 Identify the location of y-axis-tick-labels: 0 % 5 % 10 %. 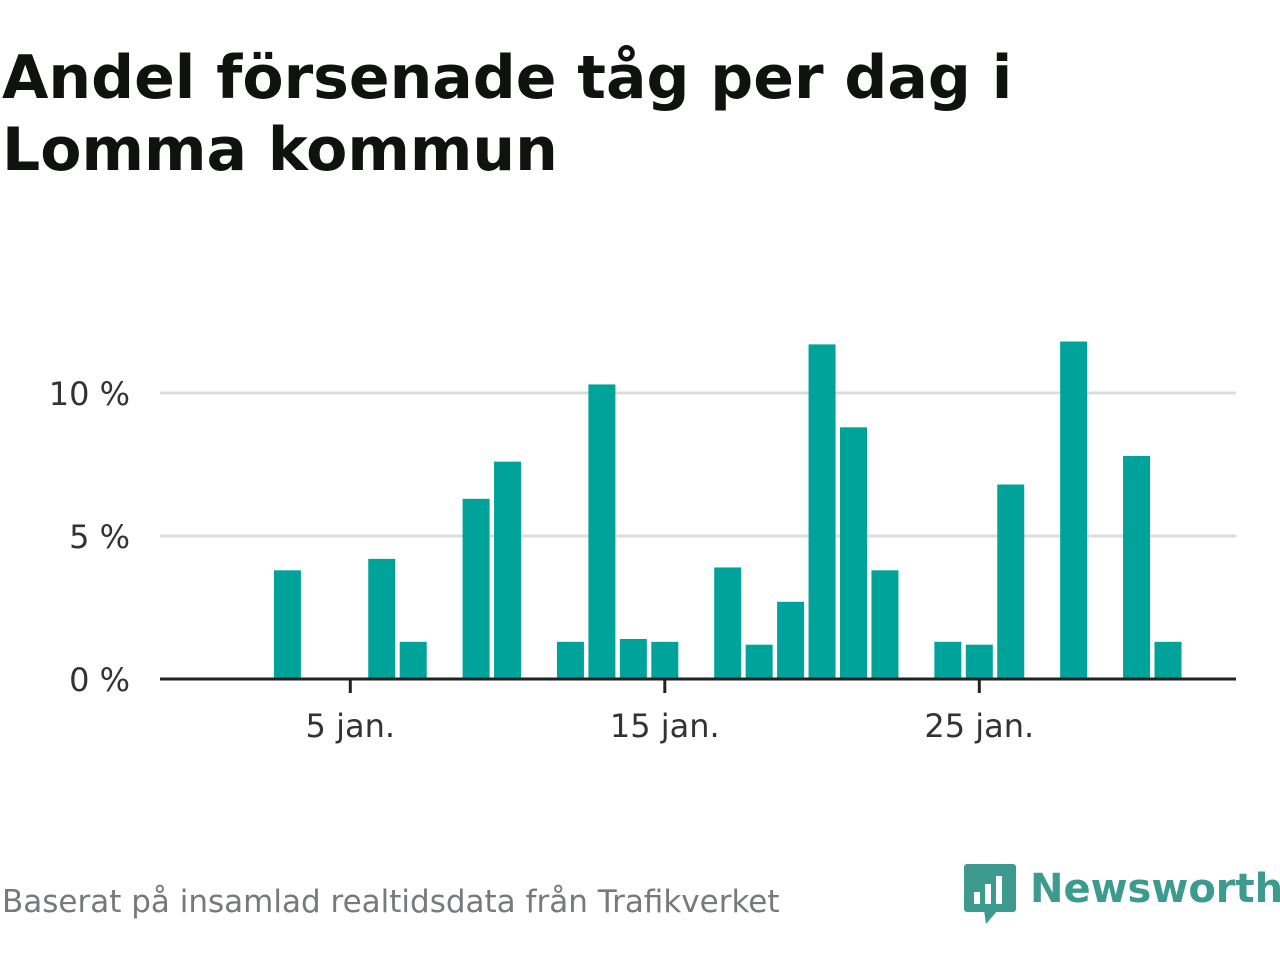
(89, 537).